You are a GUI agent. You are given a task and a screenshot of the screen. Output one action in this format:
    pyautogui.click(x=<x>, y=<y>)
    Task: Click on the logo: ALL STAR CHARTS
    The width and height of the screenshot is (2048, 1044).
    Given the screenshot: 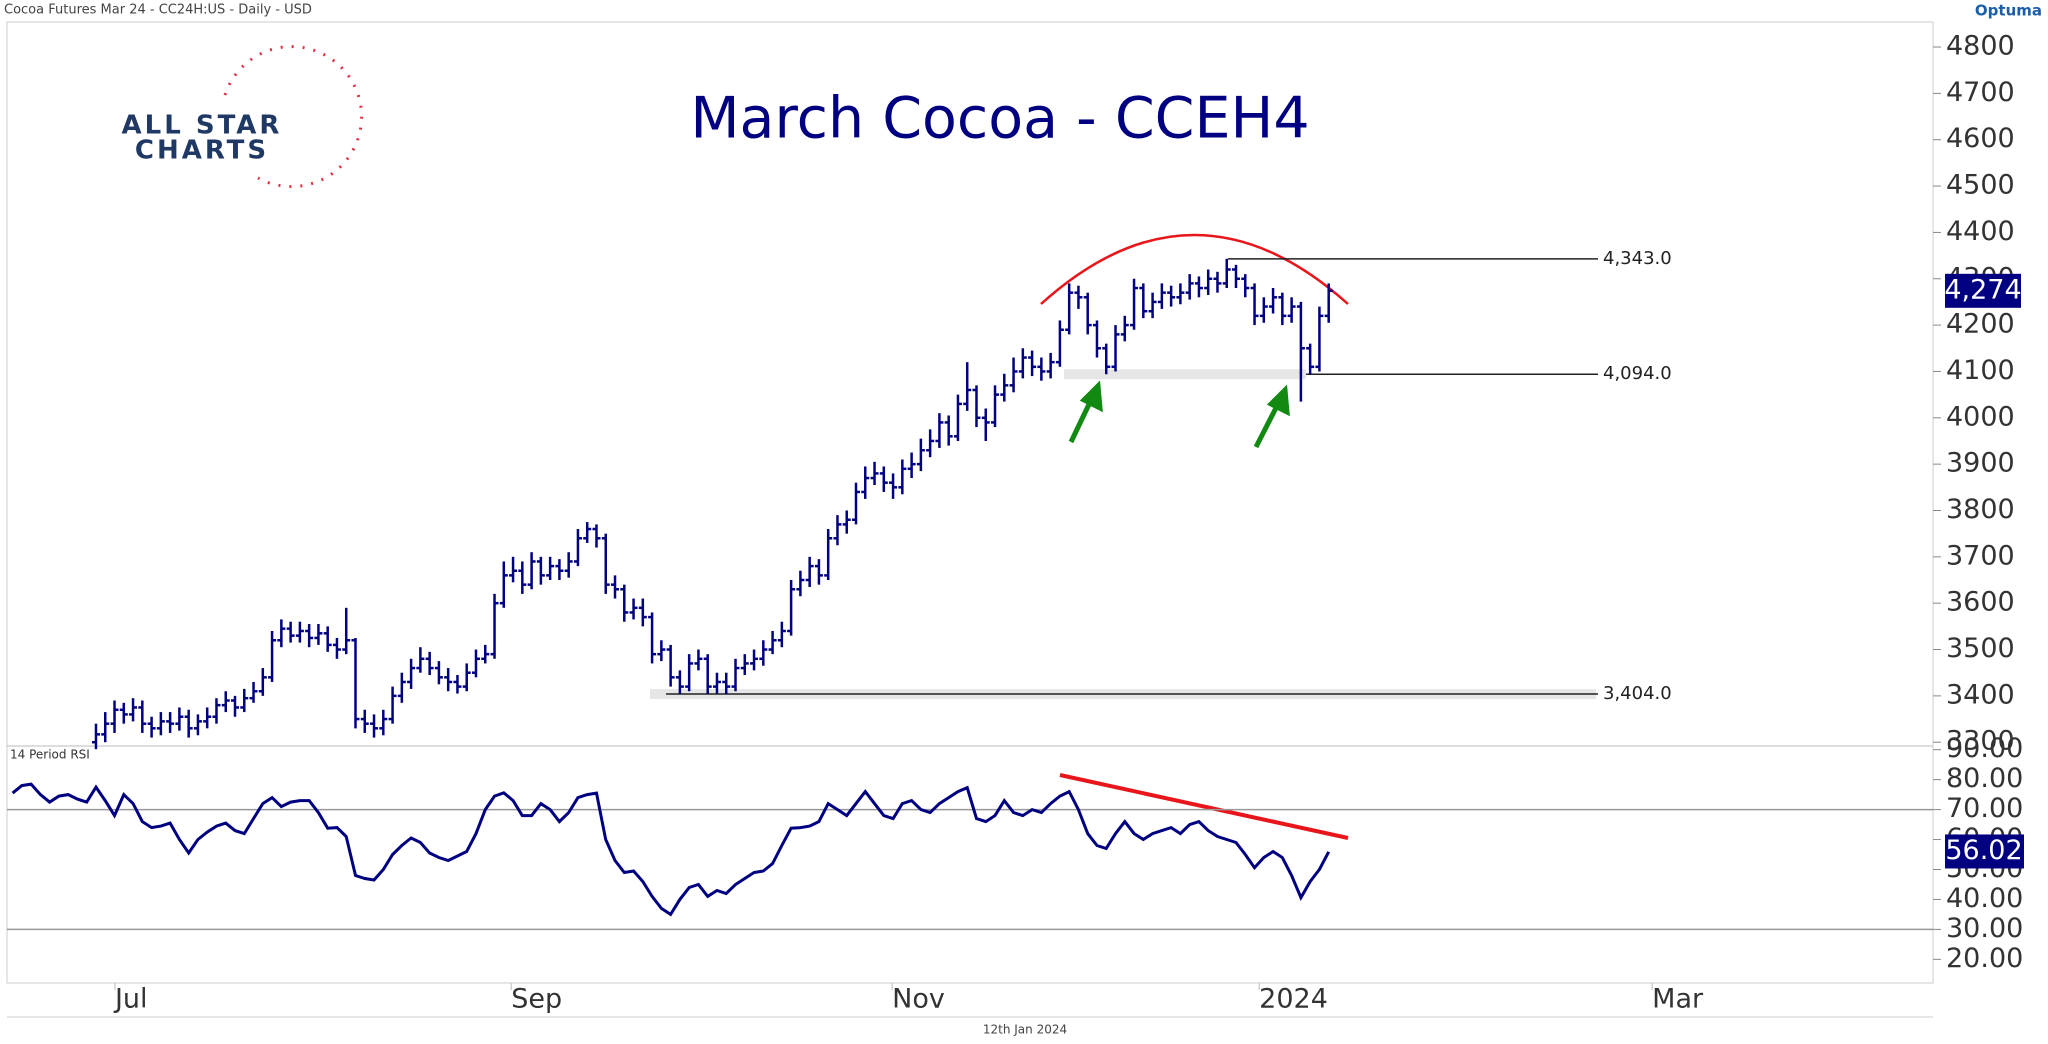 What is the action you would take?
    pyautogui.click(x=243, y=117)
    